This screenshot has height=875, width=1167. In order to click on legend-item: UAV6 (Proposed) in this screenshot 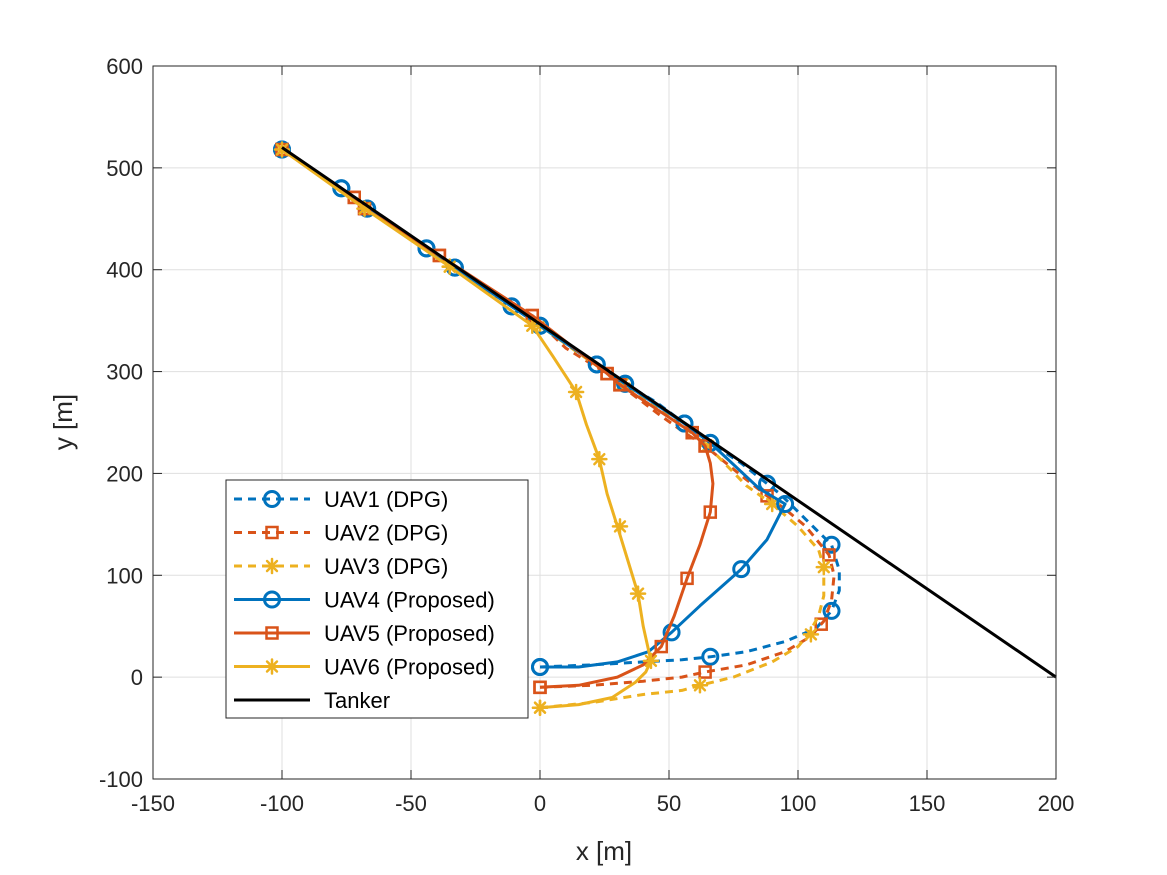, I will do `click(364, 667)`.